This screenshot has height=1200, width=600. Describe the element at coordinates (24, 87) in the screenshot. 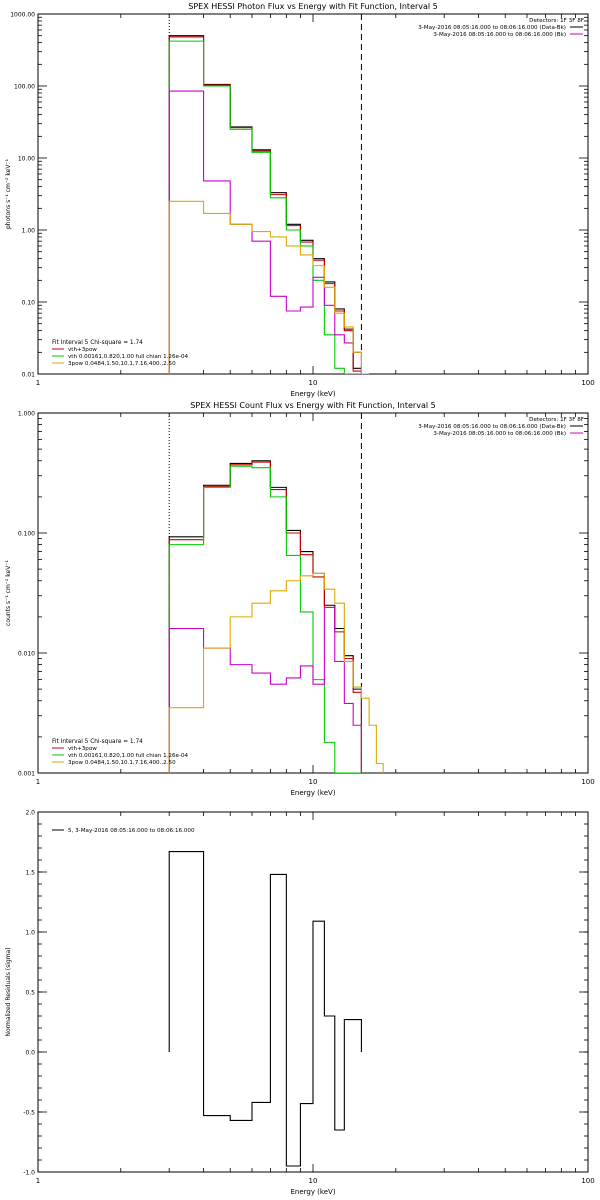

I see `y-tick-label: 100.00` at that location.